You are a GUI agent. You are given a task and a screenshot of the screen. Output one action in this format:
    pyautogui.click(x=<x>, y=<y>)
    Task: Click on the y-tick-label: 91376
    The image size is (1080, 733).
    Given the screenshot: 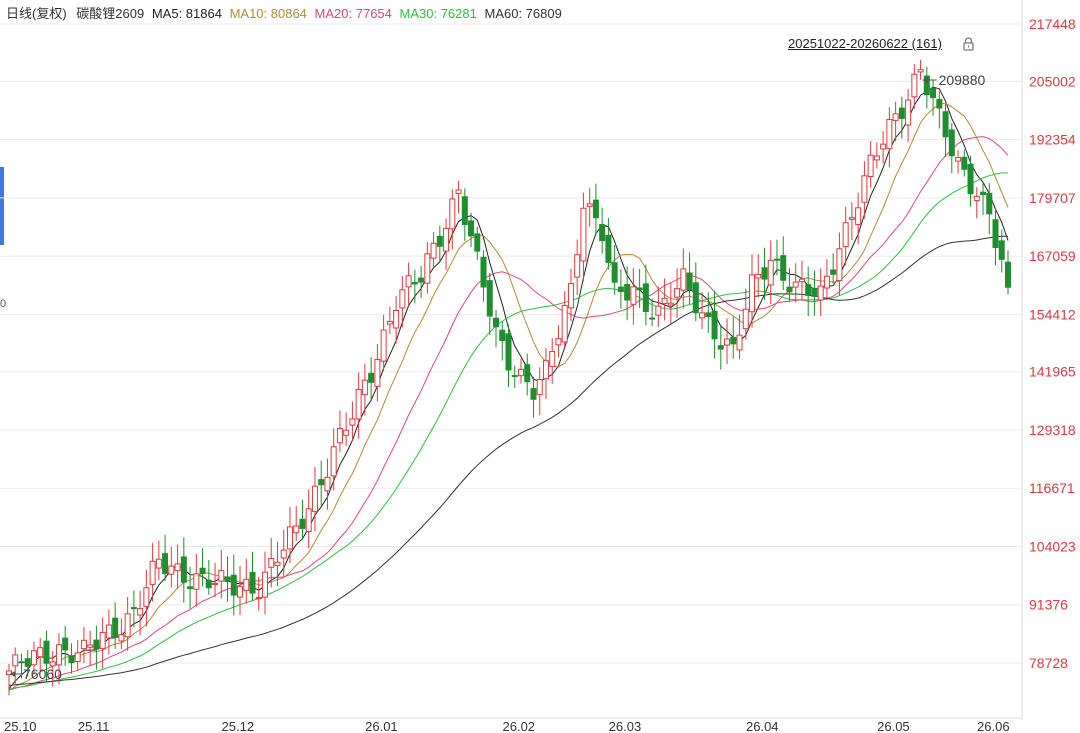 What is the action you would take?
    pyautogui.click(x=1048, y=605)
    